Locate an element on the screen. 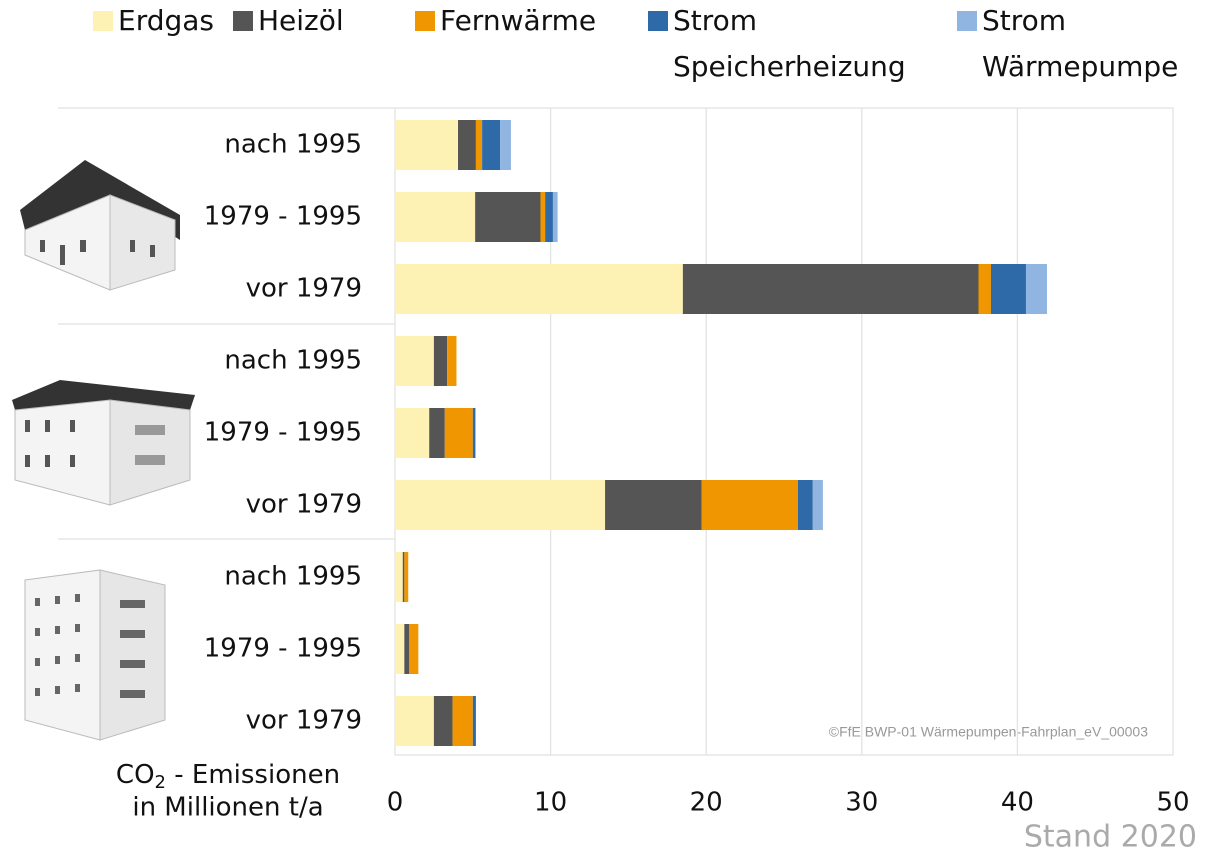 This screenshot has height=864, width=1217. x-tick-label: 10 is located at coordinates (550, 803).